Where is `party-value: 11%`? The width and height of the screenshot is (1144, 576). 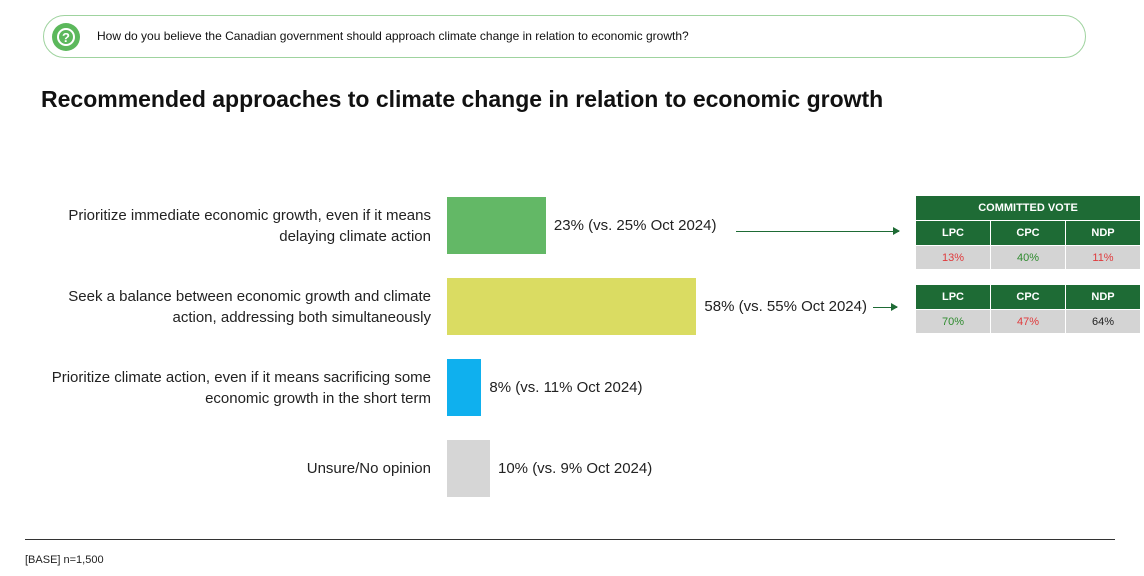
party-value: 11% is located at coordinates (1103, 257).